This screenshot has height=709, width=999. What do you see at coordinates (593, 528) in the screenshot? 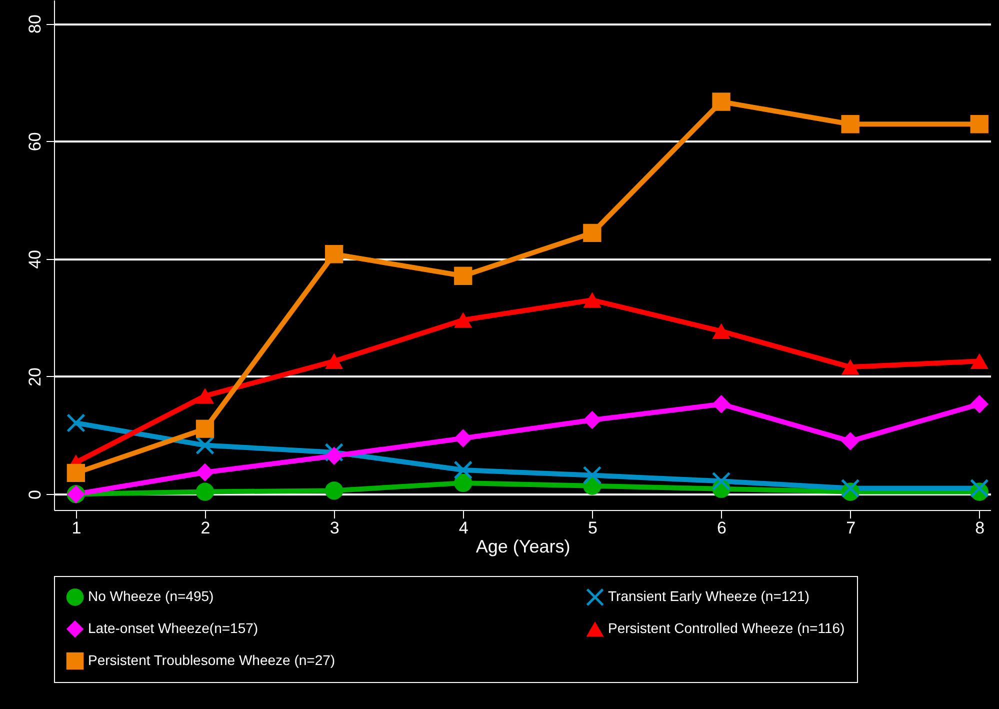
I see `x-tick-label: 5` at bounding box center [593, 528].